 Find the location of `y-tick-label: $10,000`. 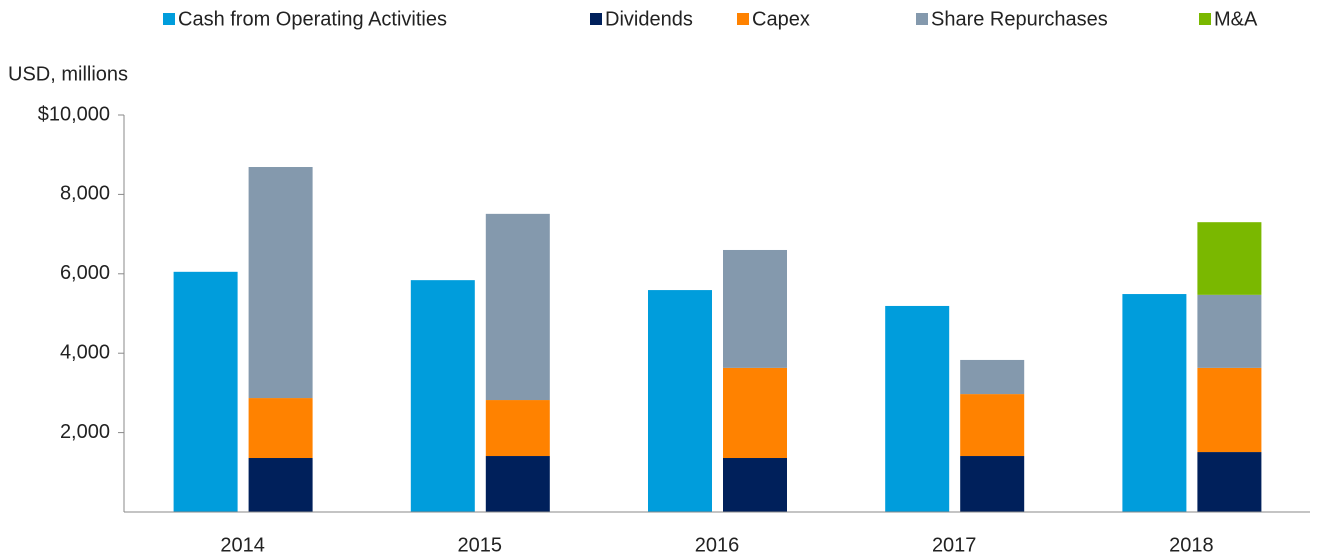

y-tick-label: $10,000 is located at coordinates (74, 114).